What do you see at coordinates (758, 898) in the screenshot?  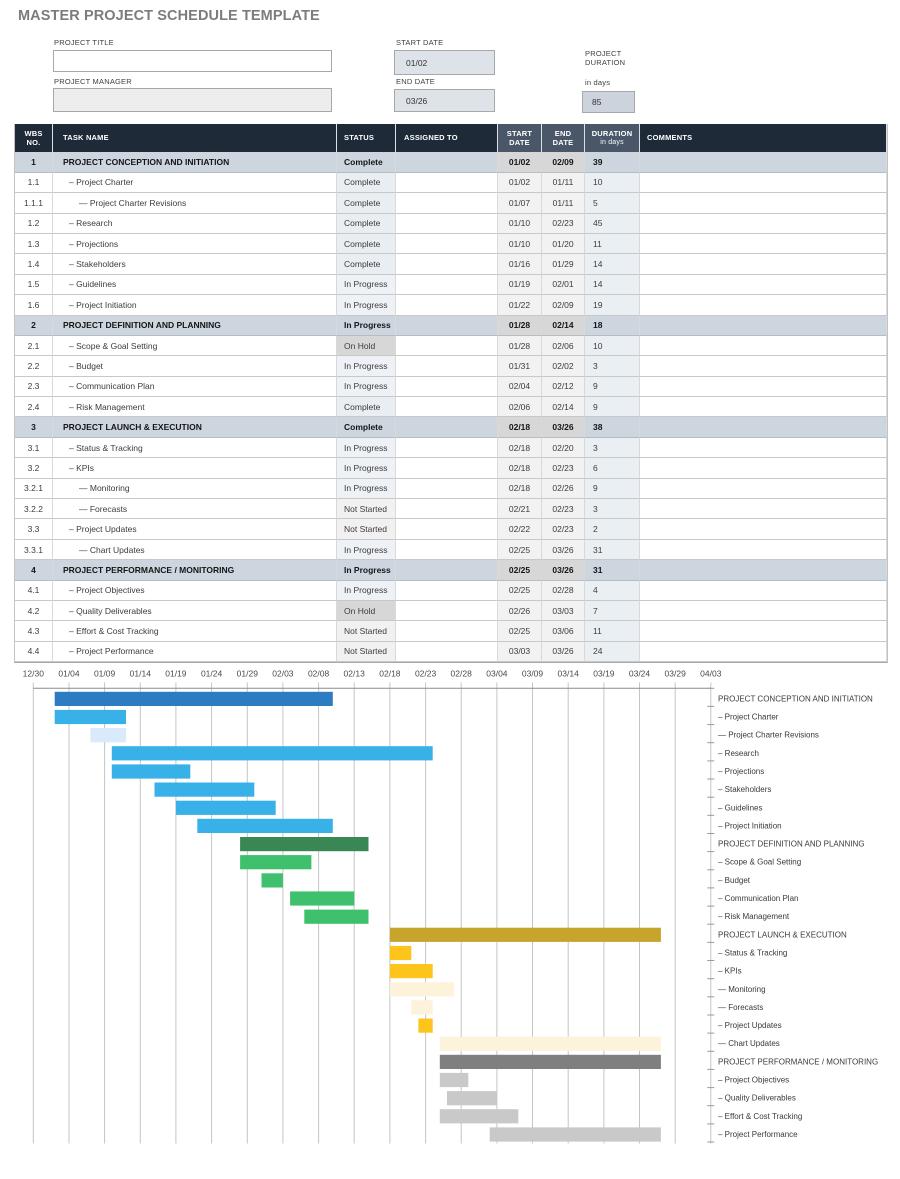 I see `svg-text: – Communication Plan` at bounding box center [758, 898].